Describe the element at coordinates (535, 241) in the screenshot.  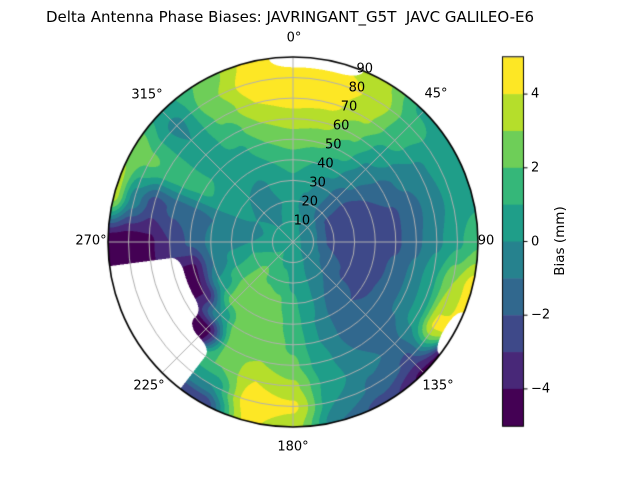
I see `colorbar-tick-label: 0` at that location.